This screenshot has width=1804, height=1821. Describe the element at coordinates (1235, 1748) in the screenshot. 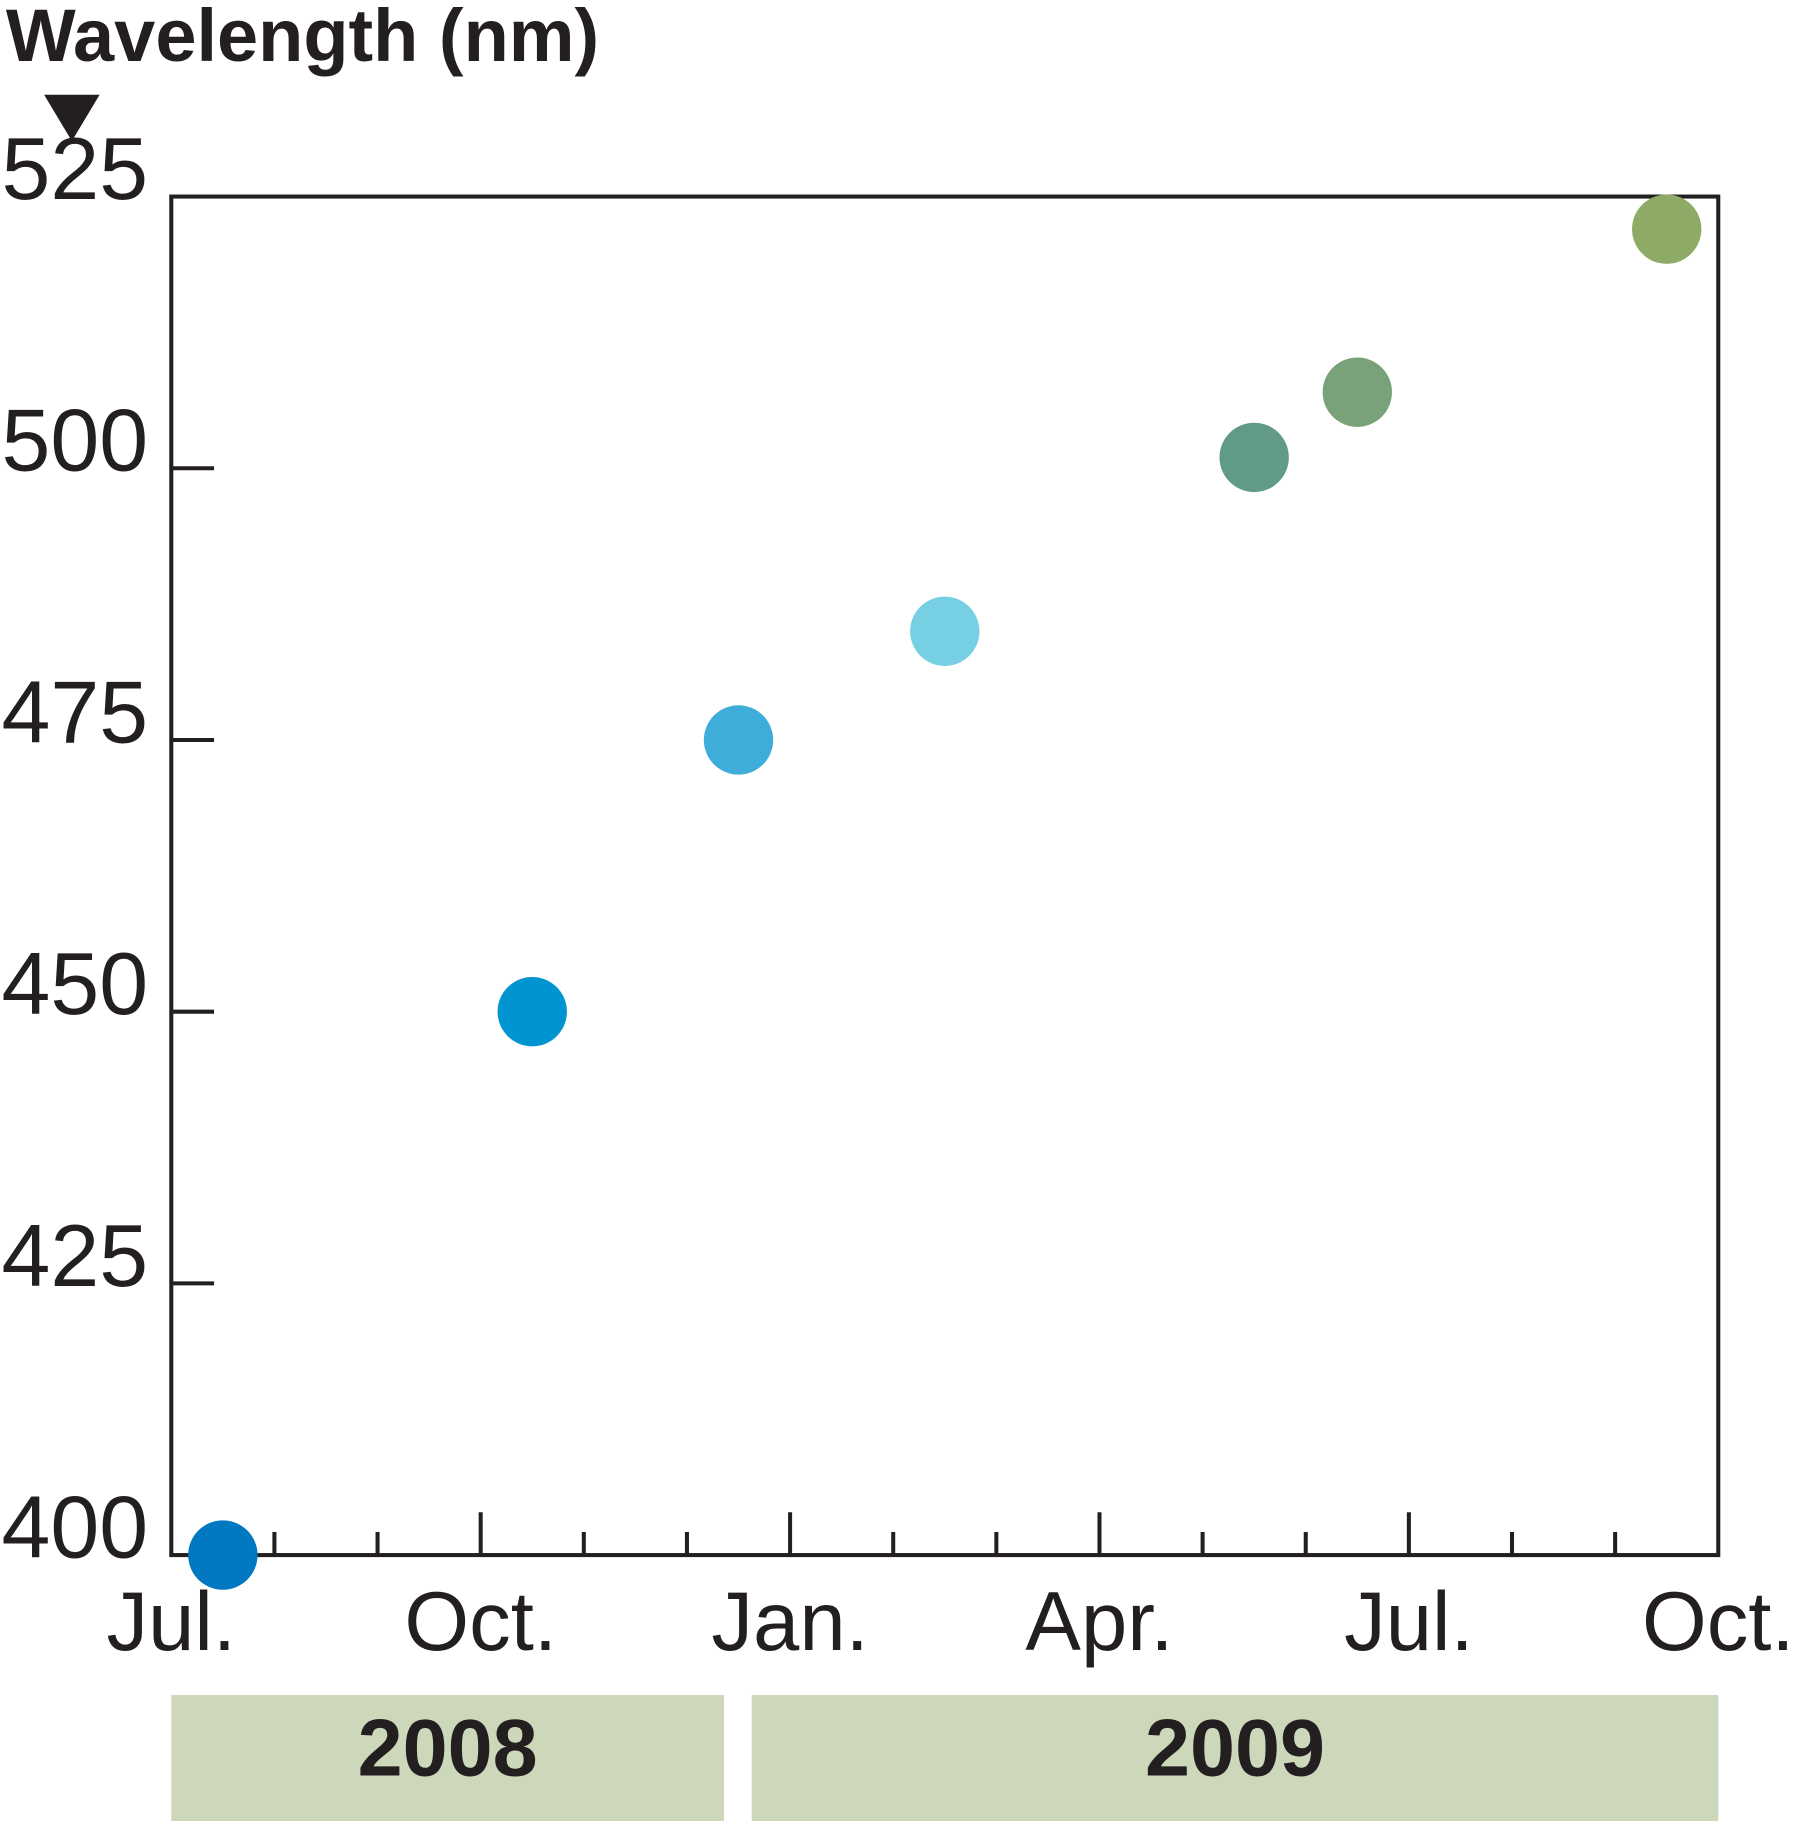

I see `year-label: 2009` at that location.